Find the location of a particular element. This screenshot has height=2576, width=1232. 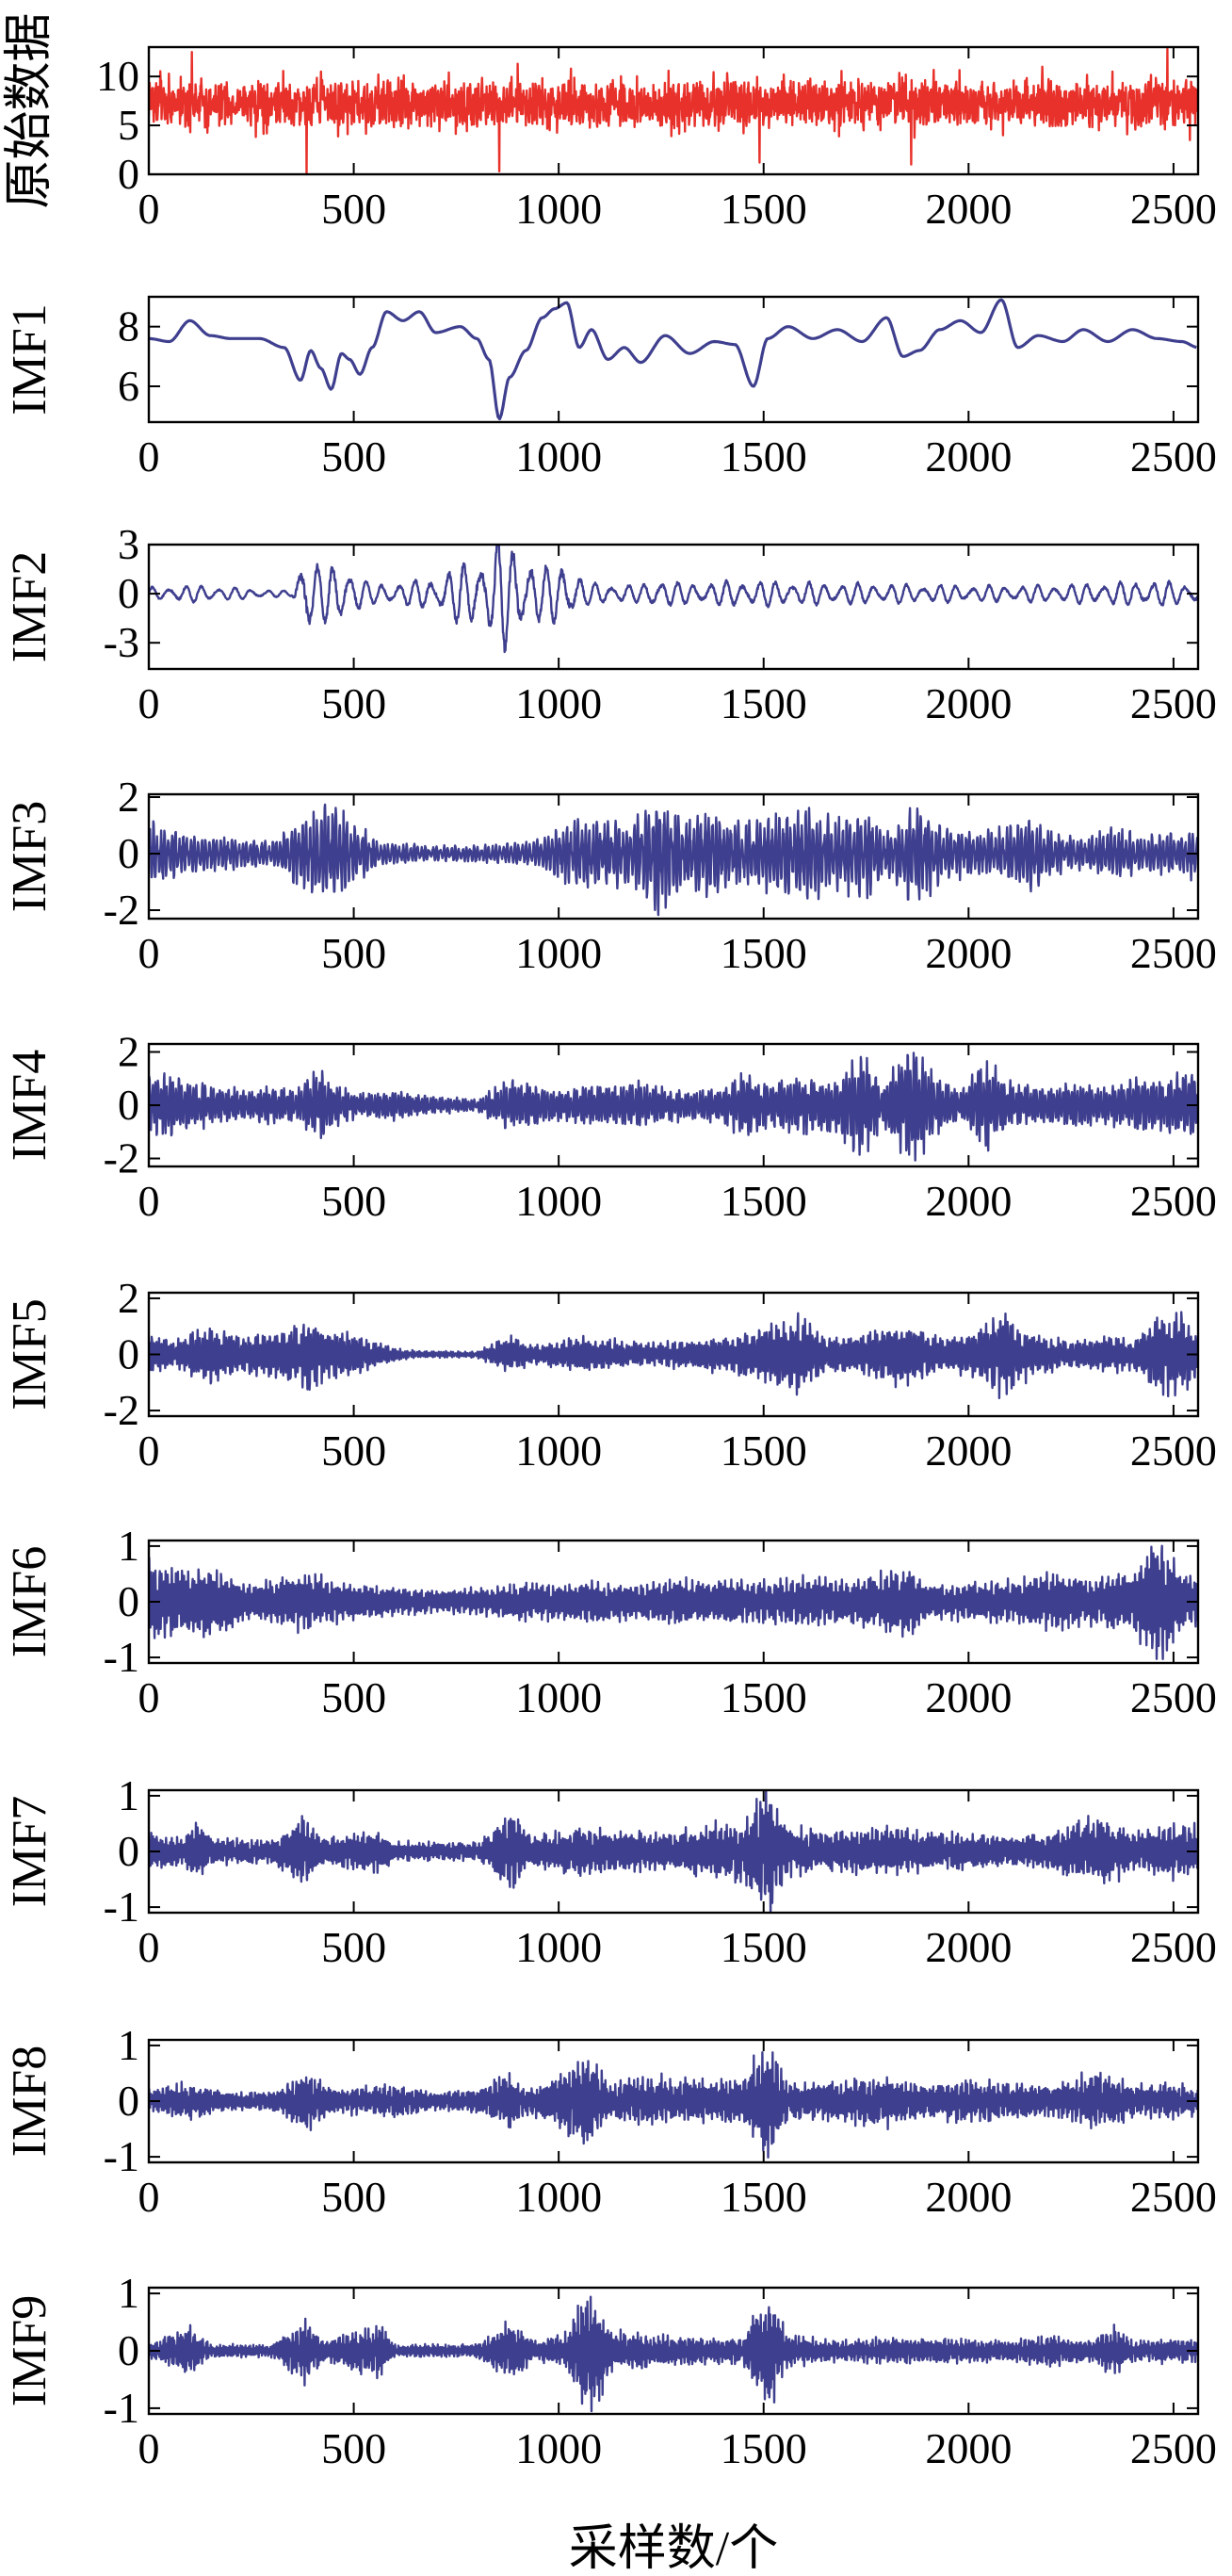

y-axis-label: IMF4 is located at coordinates (30, 1105).